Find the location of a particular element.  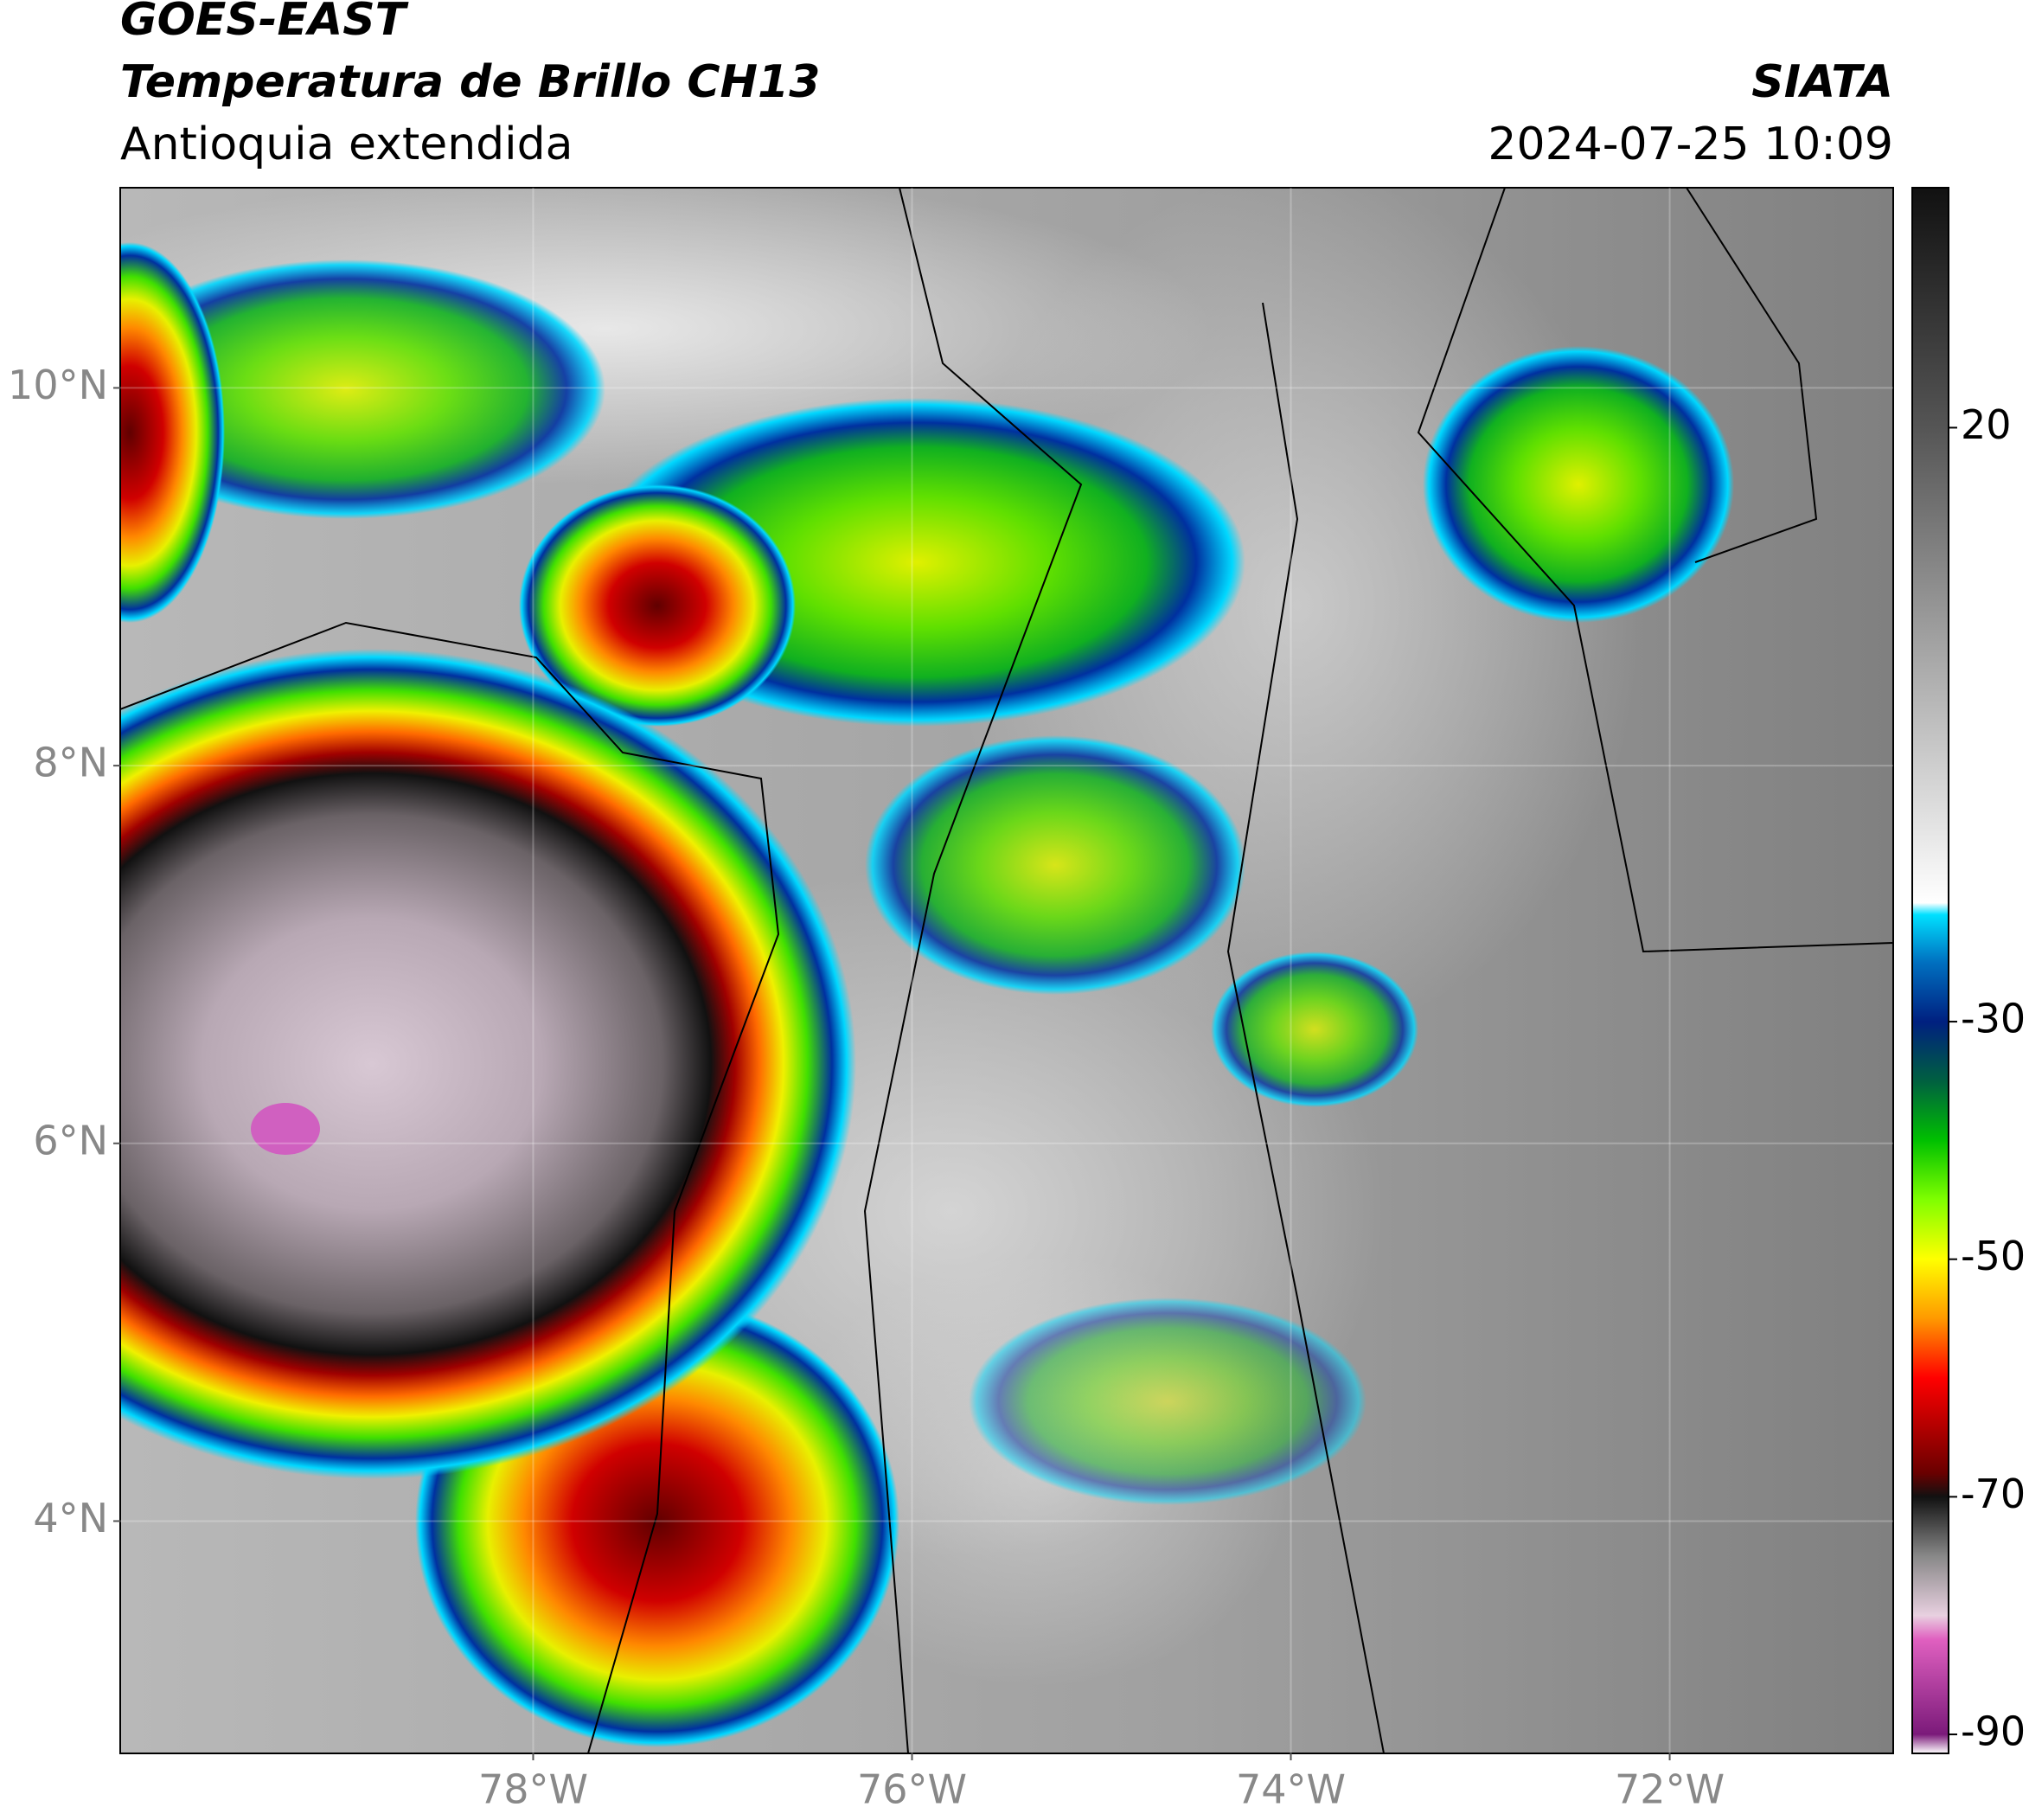

subtitle: Temperatura de Brillo CH13 is located at coordinates (470, 82).